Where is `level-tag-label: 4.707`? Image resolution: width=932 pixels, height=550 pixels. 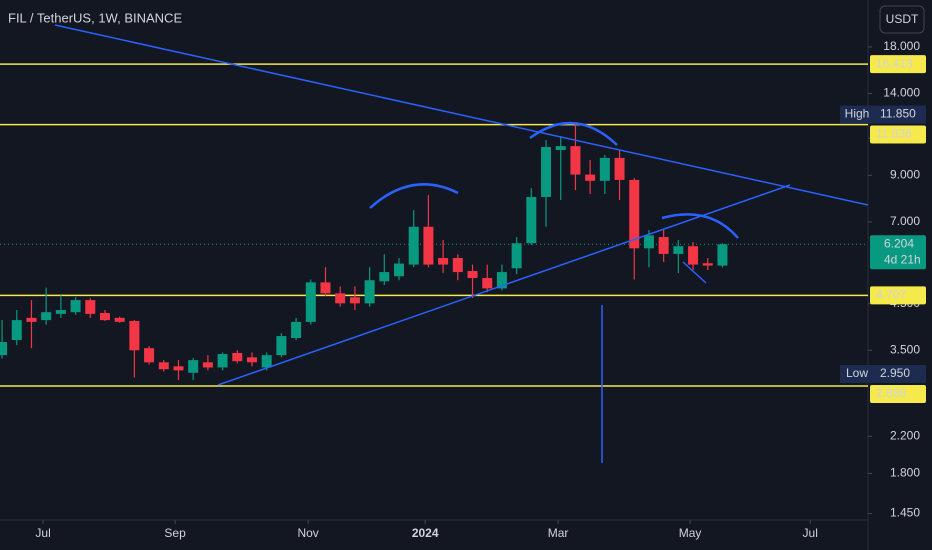 level-tag-label: 4.707 is located at coordinates (891, 295).